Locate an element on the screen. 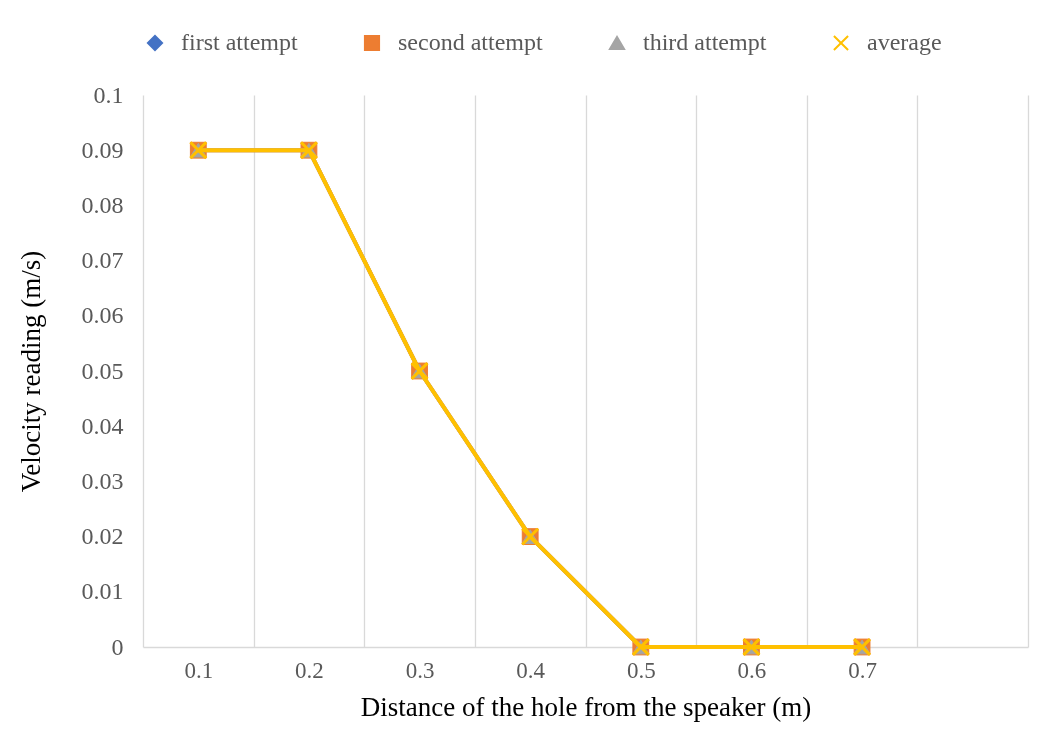 The width and height of the screenshot is (1048, 751). legend-label: first attempt is located at coordinates (239, 42).